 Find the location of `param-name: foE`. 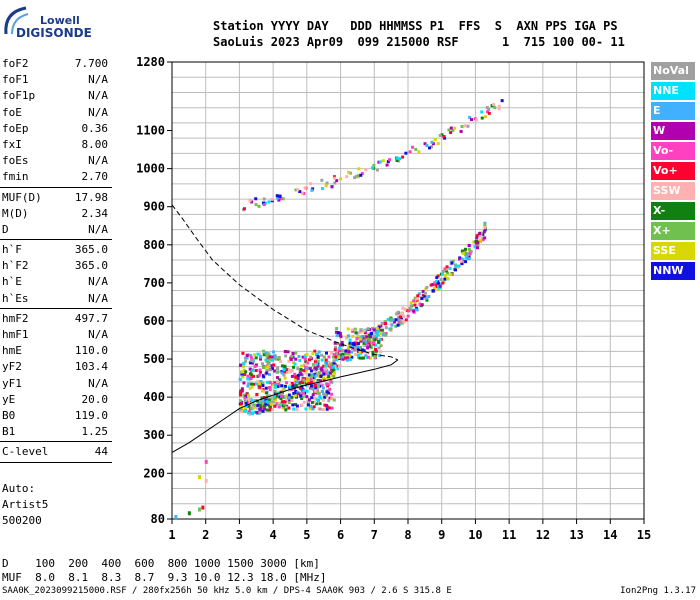

param-name: foE is located at coordinates (12, 112).